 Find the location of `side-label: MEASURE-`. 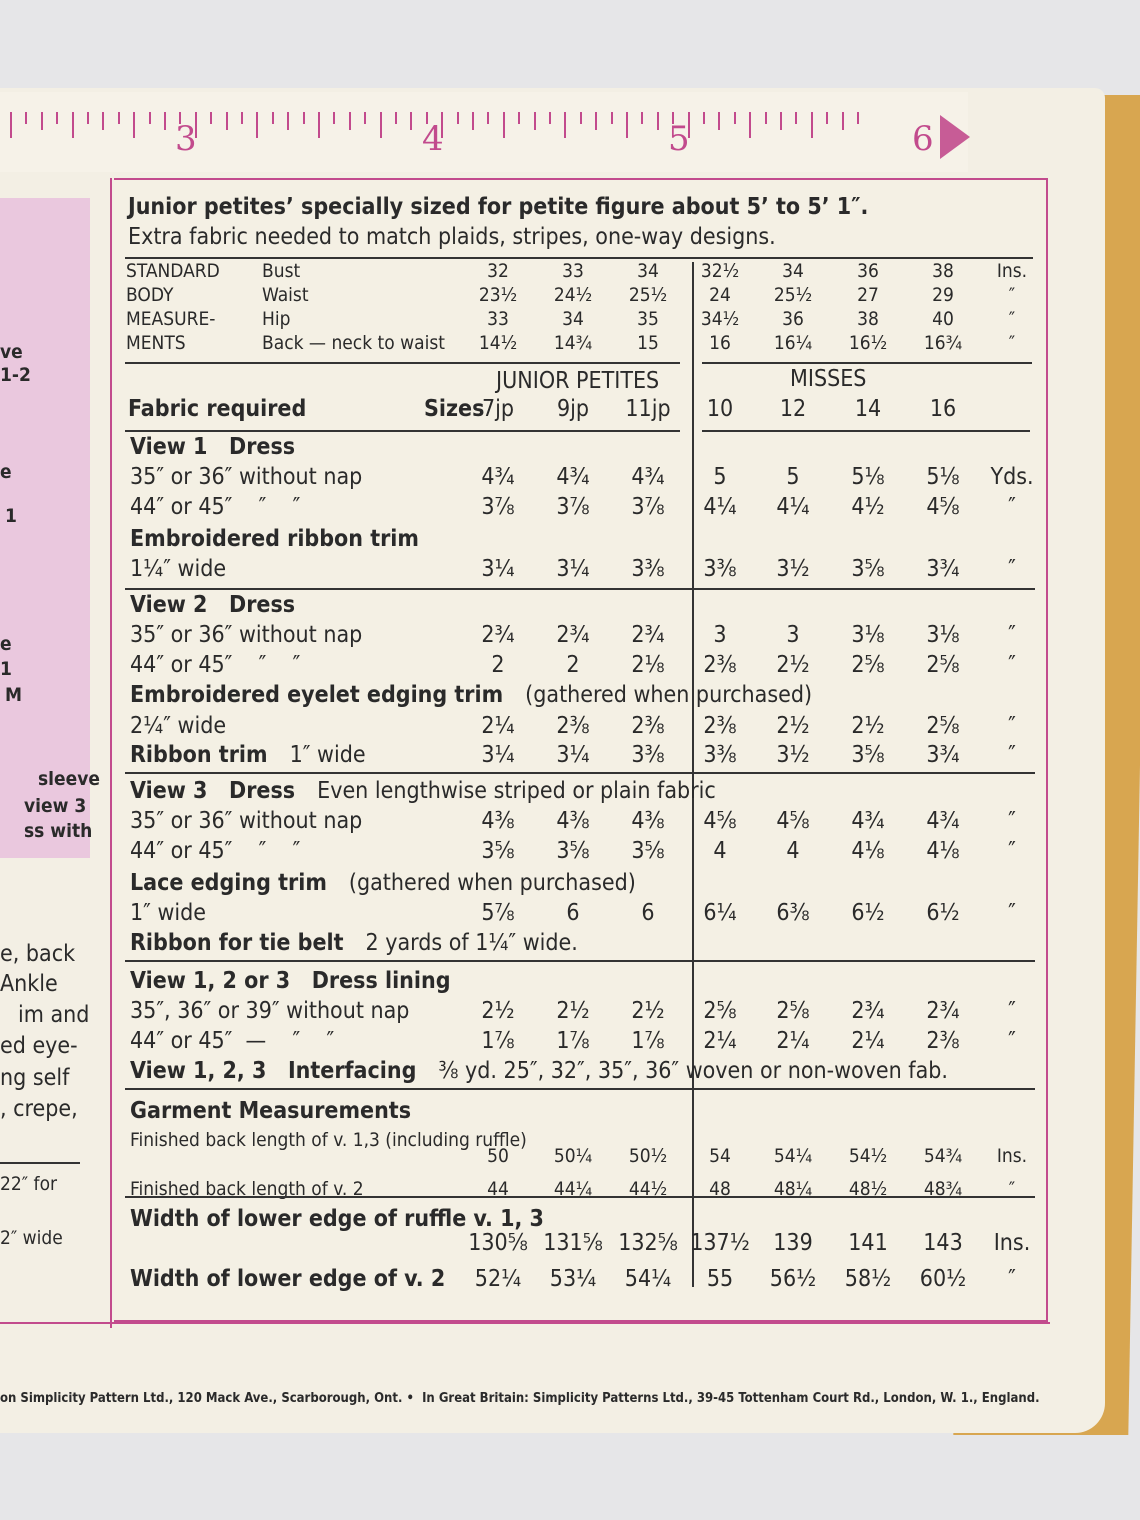

side-label: MEASURE- is located at coordinates (171, 319).